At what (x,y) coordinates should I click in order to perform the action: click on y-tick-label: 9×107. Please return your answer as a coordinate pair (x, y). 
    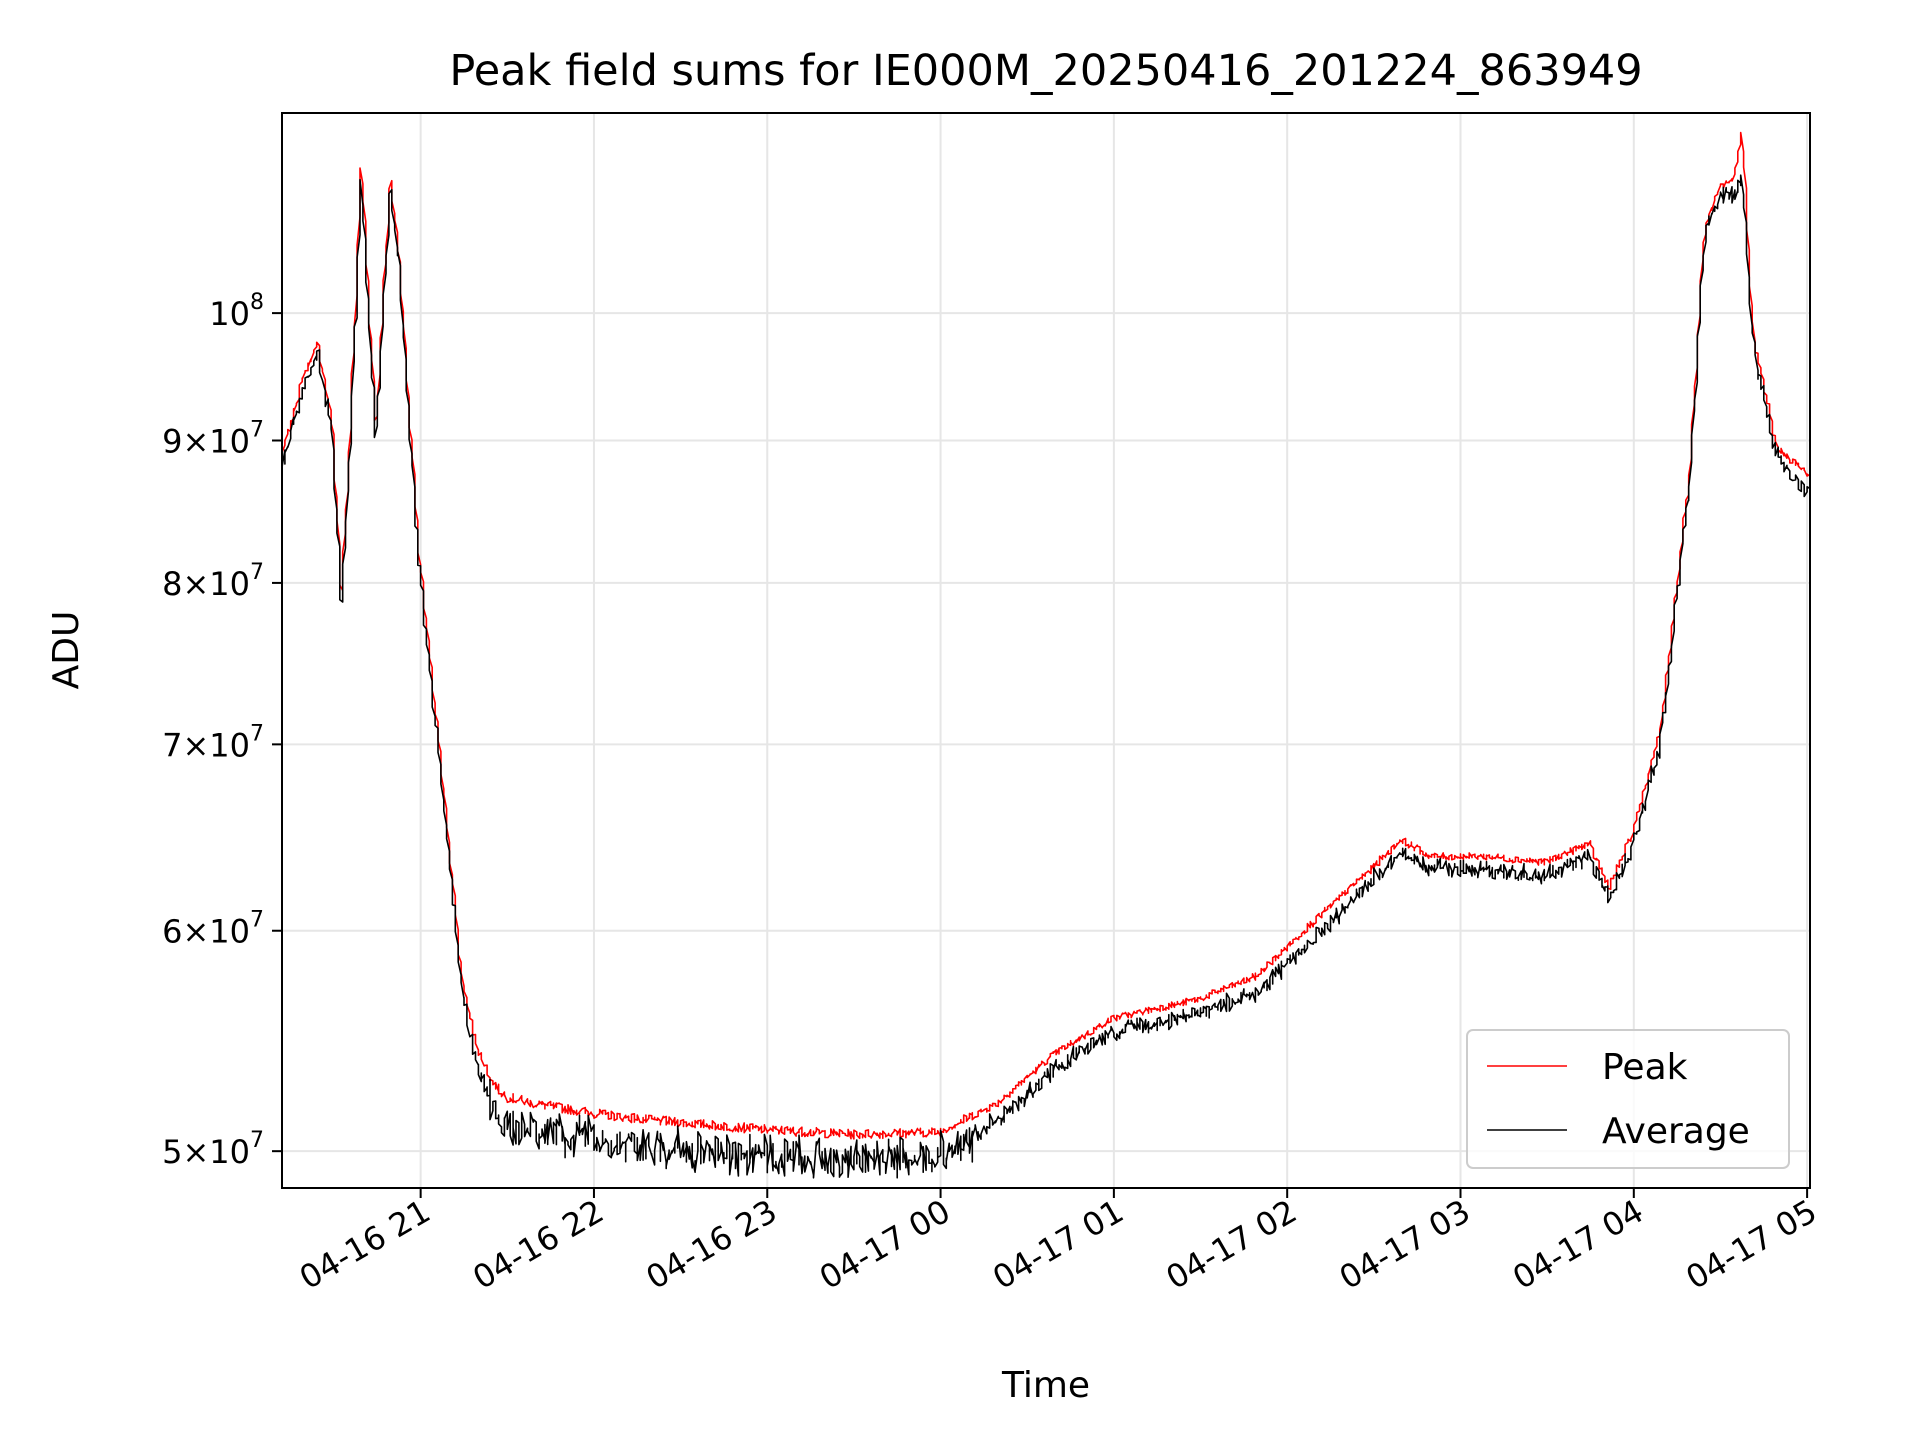
    Looking at the image, I should click on (213, 439).